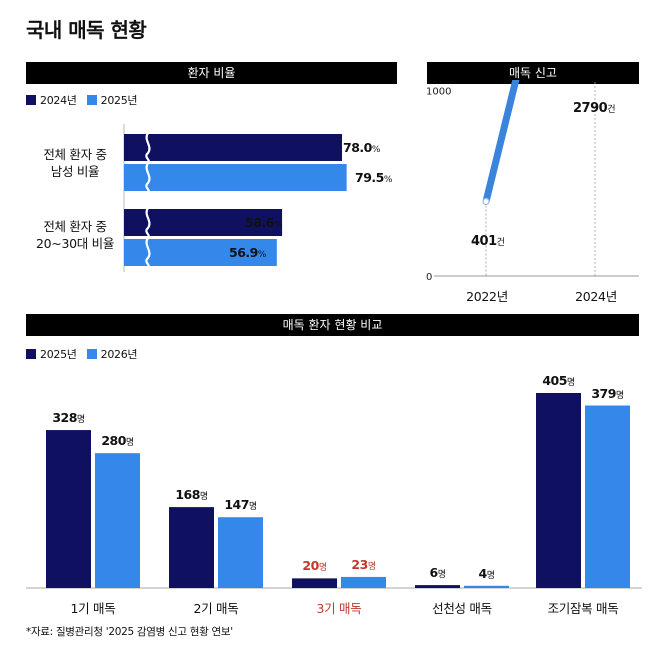 Image resolution: width=671 pixels, height=651 pixels. What do you see at coordinates (594, 108) in the screenshot?
I see `reports-label-2024: 2790건` at bounding box center [594, 108].